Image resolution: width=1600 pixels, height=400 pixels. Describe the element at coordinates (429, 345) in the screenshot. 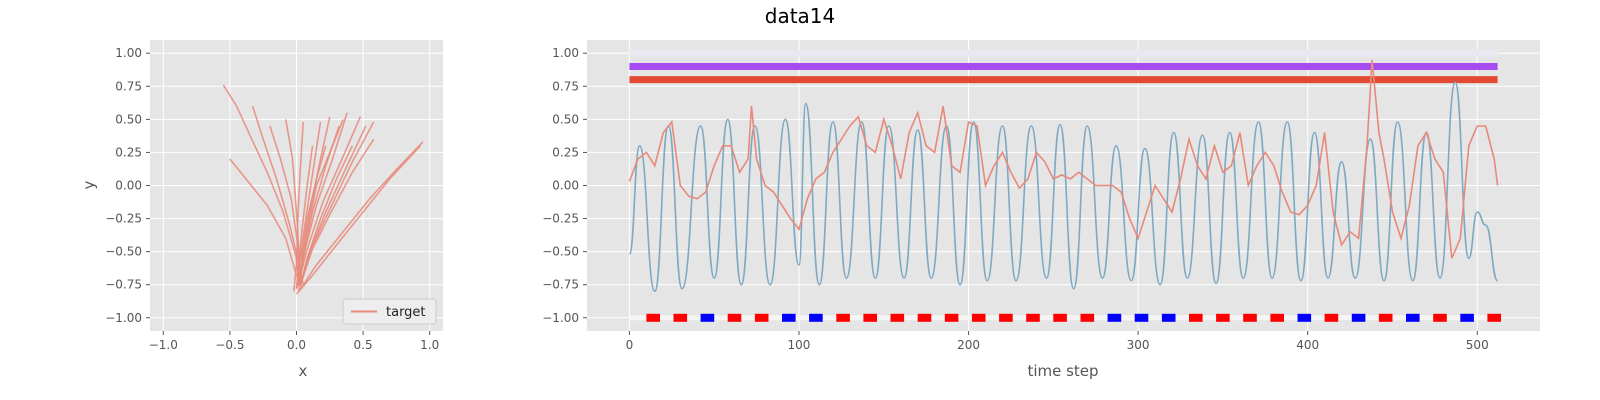

I see `x-tick-label: 1.0` at that location.